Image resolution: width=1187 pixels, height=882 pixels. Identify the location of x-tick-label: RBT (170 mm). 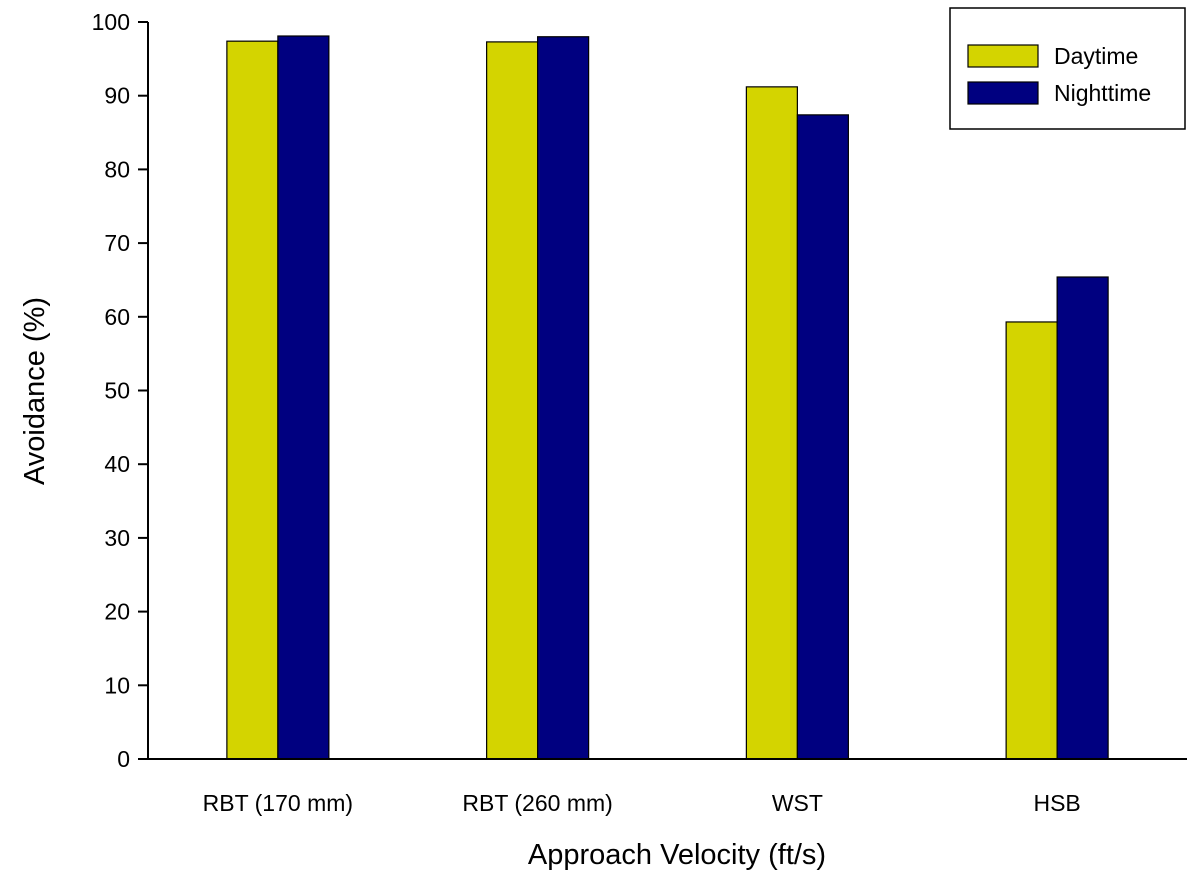
(278, 803).